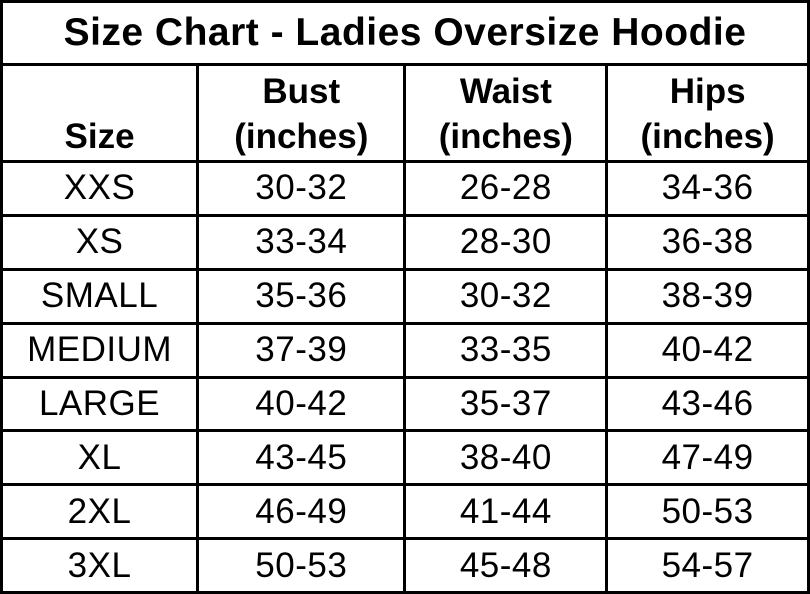 The width and height of the screenshot is (810, 594). What do you see at coordinates (505, 92) in the screenshot?
I see `header-waist-label: Waist` at bounding box center [505, 92].